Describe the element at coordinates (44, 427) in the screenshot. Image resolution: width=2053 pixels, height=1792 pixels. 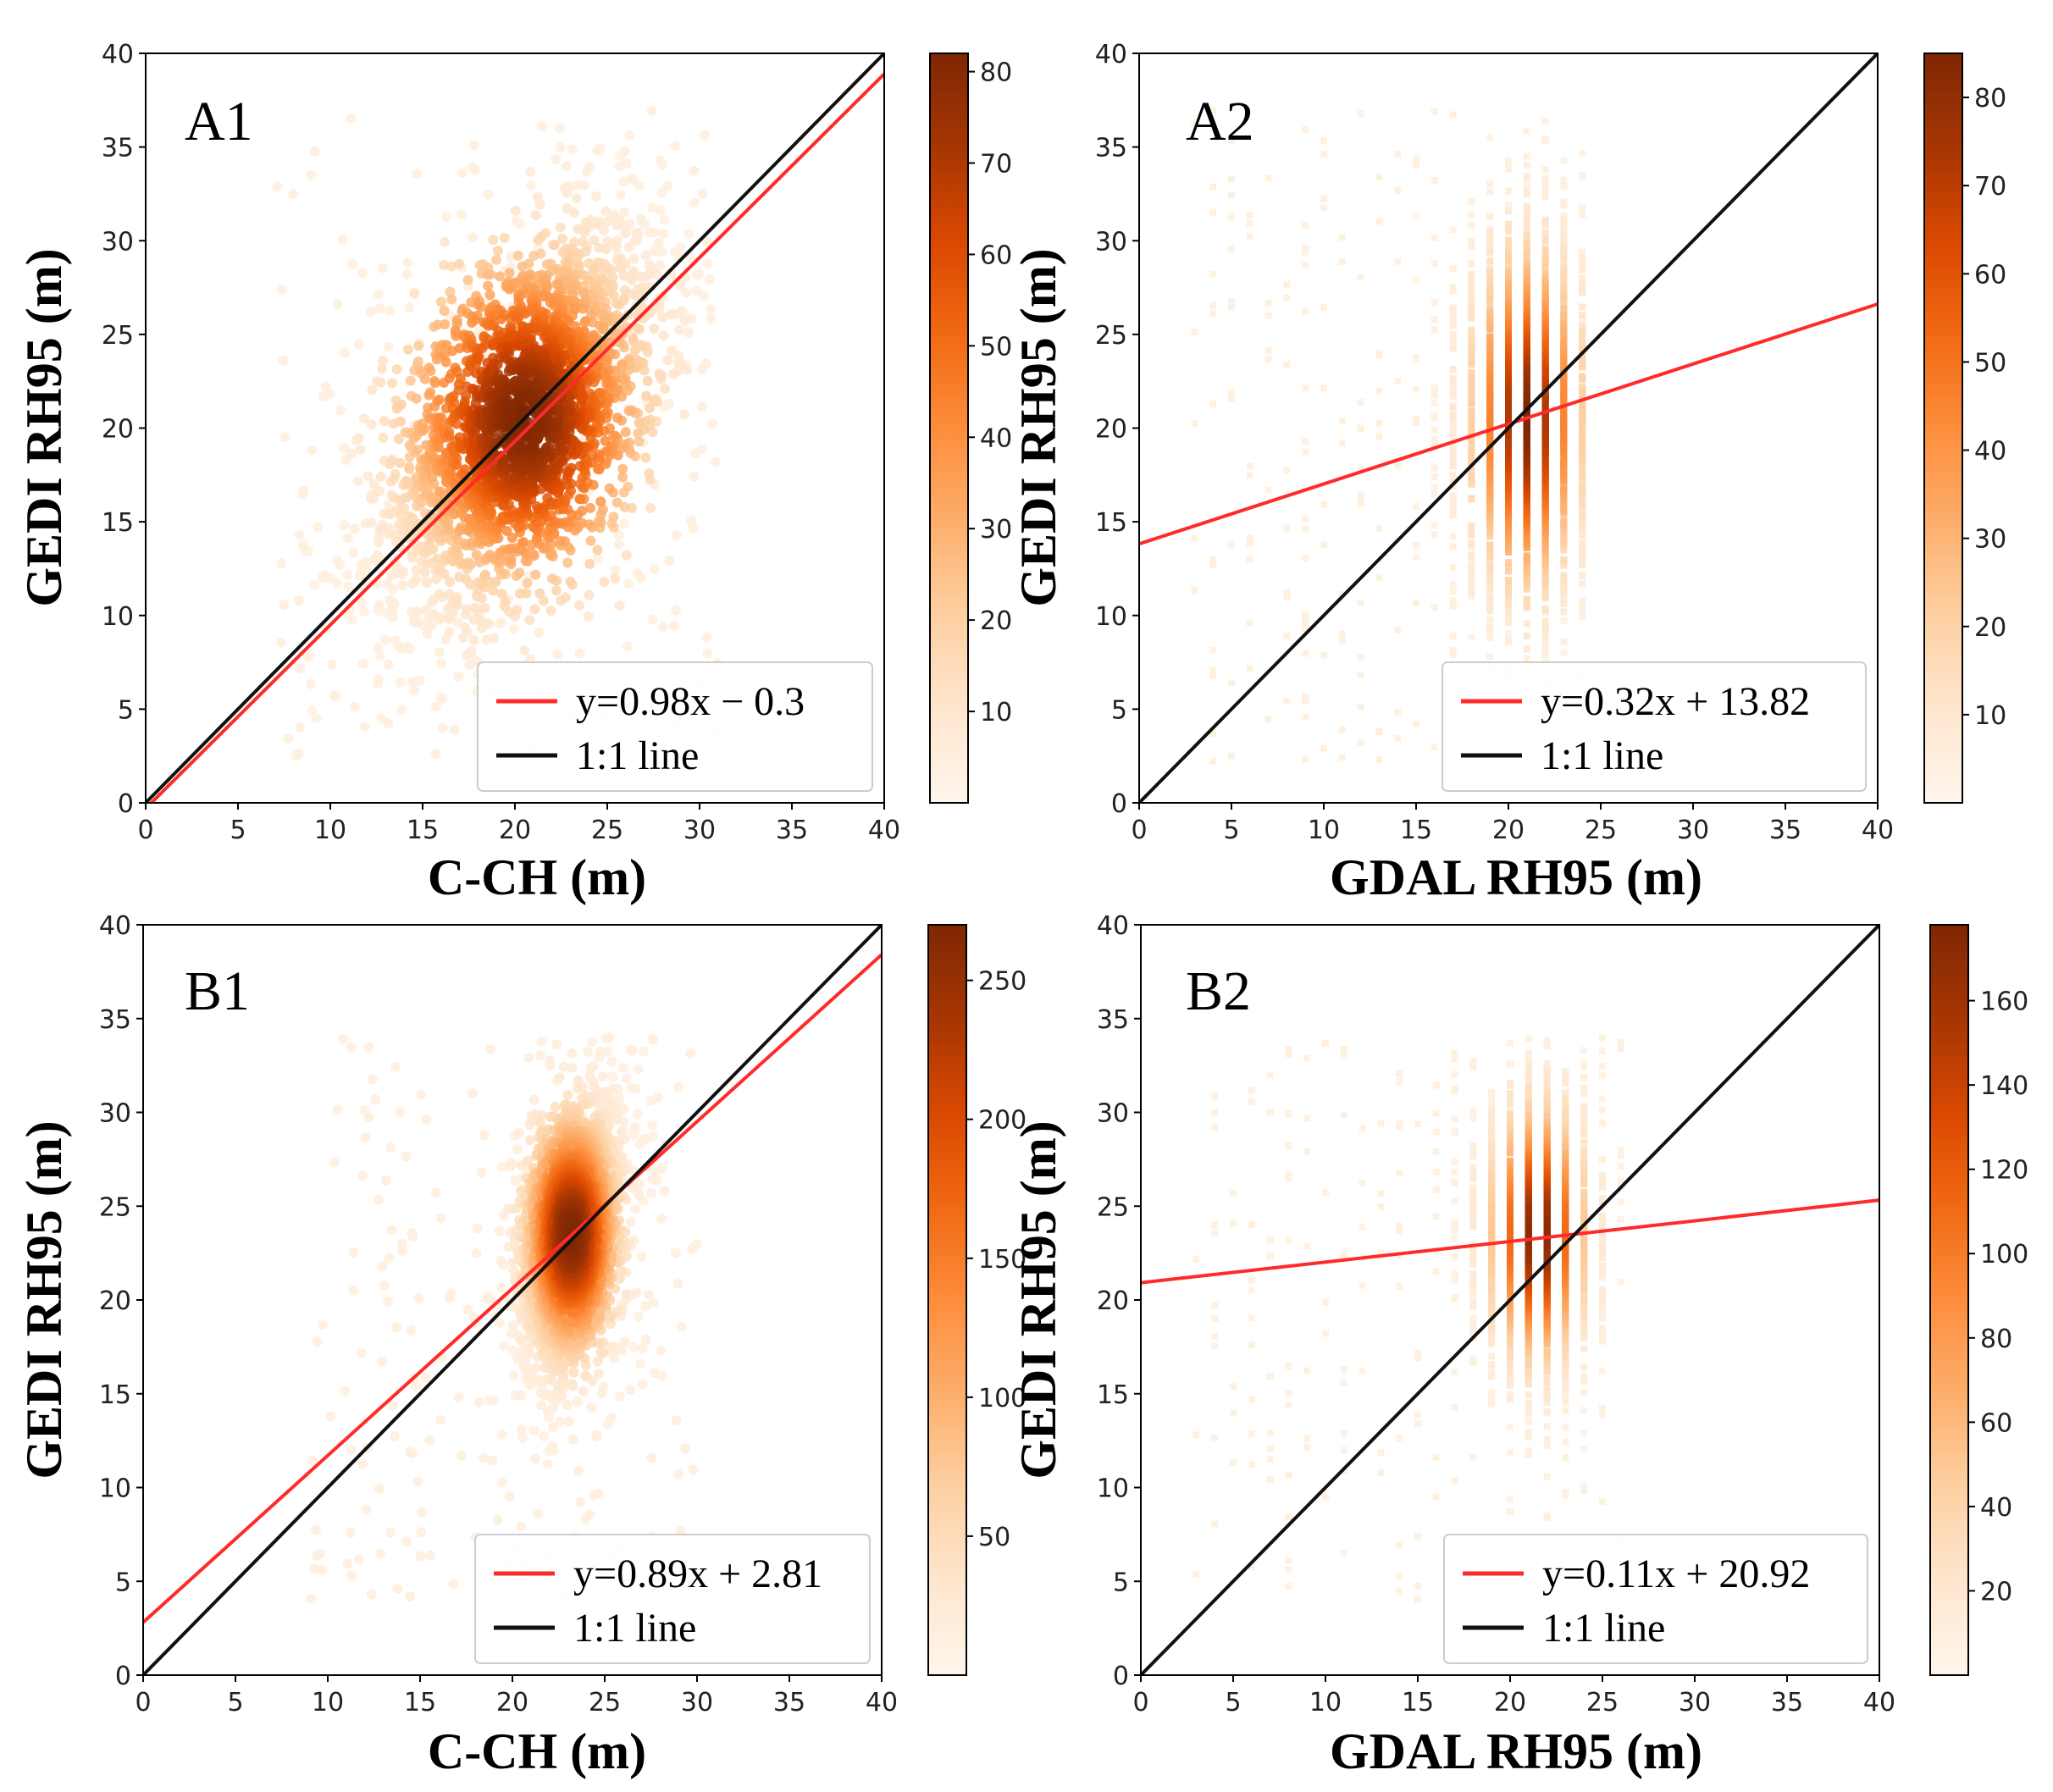
I see `y-axis-title: GEDI RH95 (m)` at that location.